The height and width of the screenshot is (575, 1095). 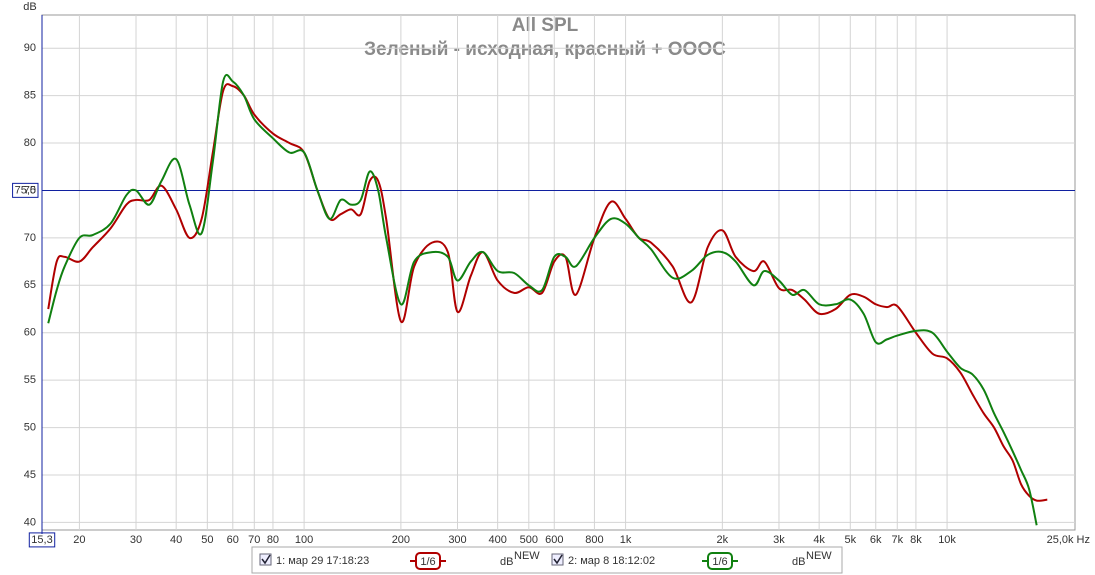 What do you see at coordinates (30, 96) in the screenshot?
I see `y-tick-label: 85` at bounding box center [30, 96].